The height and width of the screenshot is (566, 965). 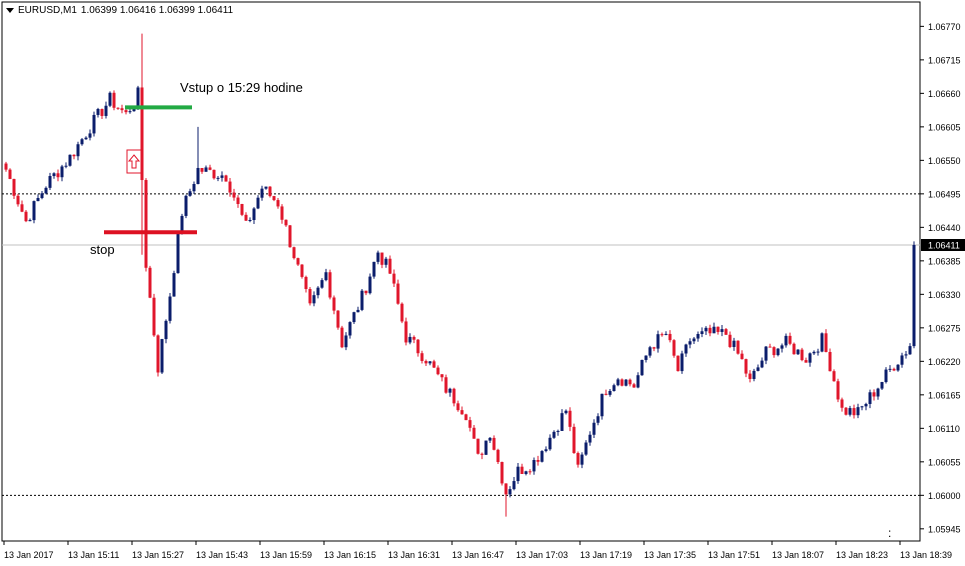 What do you see at coordinates (944, 60) in the screenshot?
I see `y-tick-label: 1.06715` at bounding box center [944, 60].